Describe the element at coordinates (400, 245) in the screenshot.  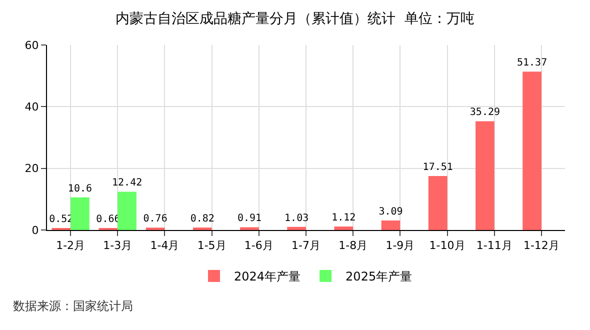
I see `x-tick-label: 1-9月` at that location.